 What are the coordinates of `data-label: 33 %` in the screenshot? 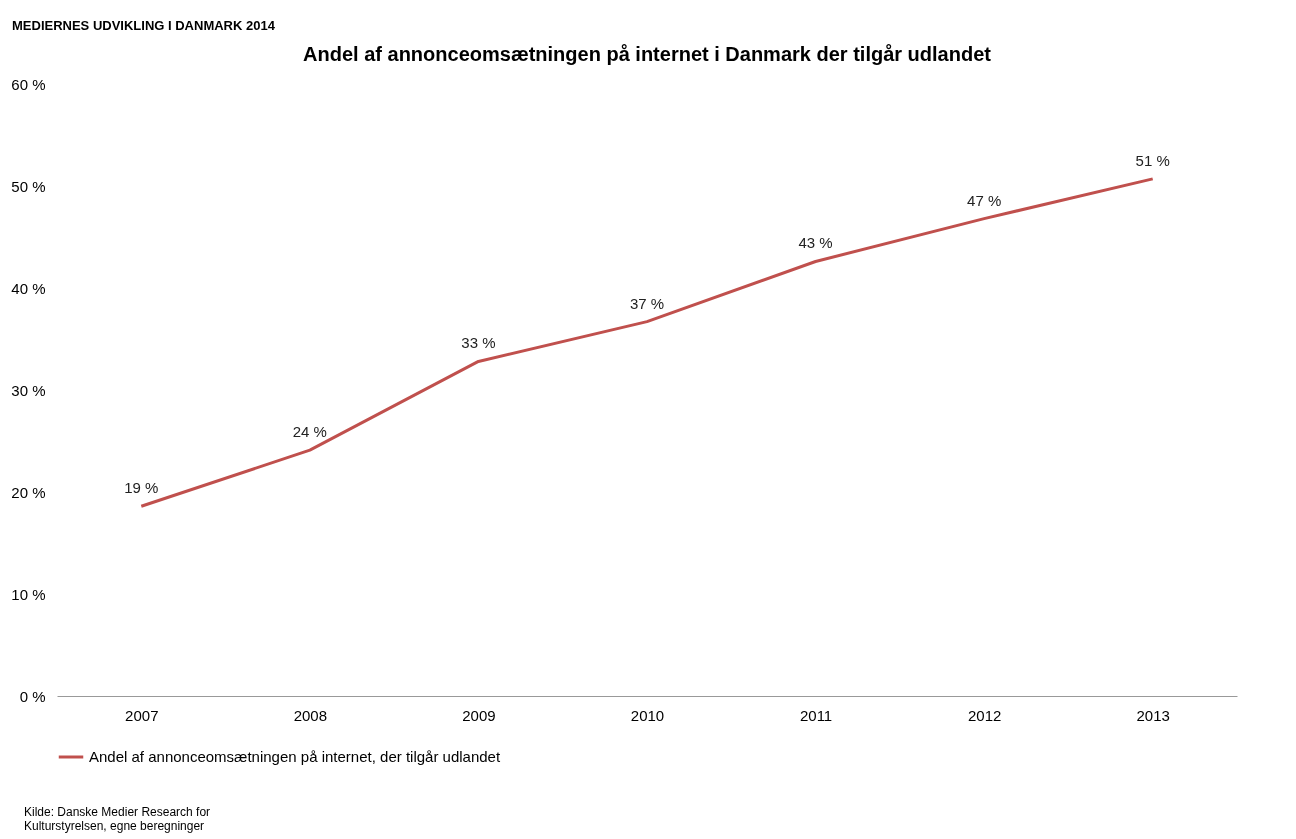 It's located at (478, 343).